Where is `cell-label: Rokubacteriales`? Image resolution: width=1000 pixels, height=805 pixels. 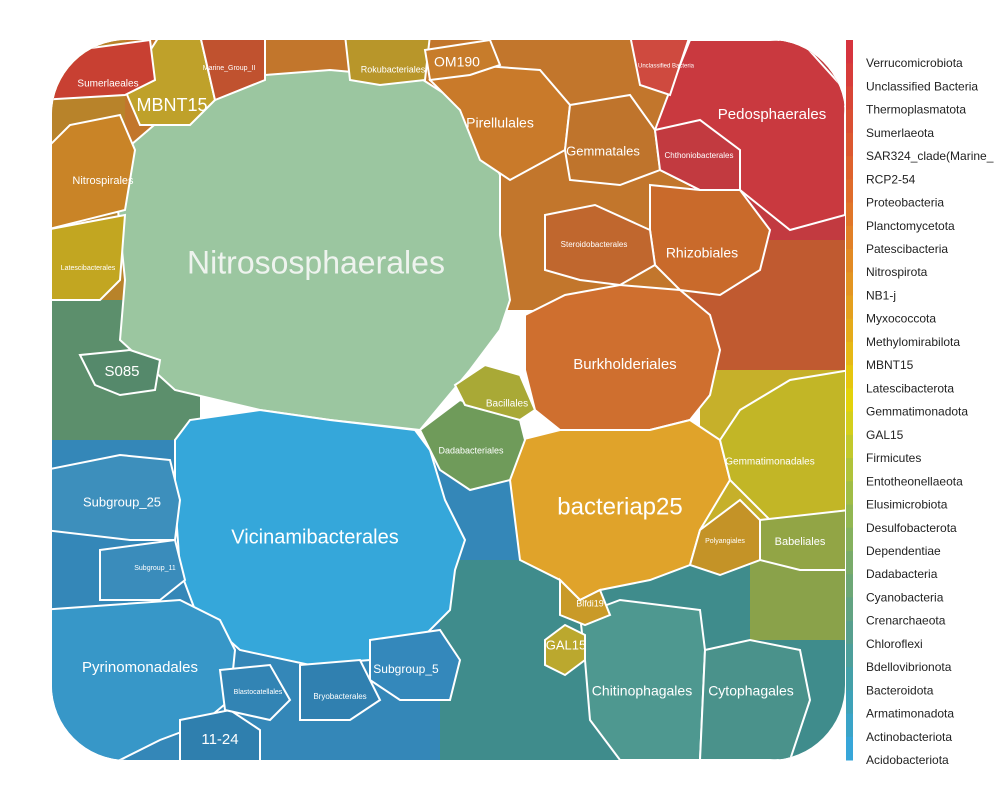
cell-label: Rokubacteriales is located at coordinates (393, 69).